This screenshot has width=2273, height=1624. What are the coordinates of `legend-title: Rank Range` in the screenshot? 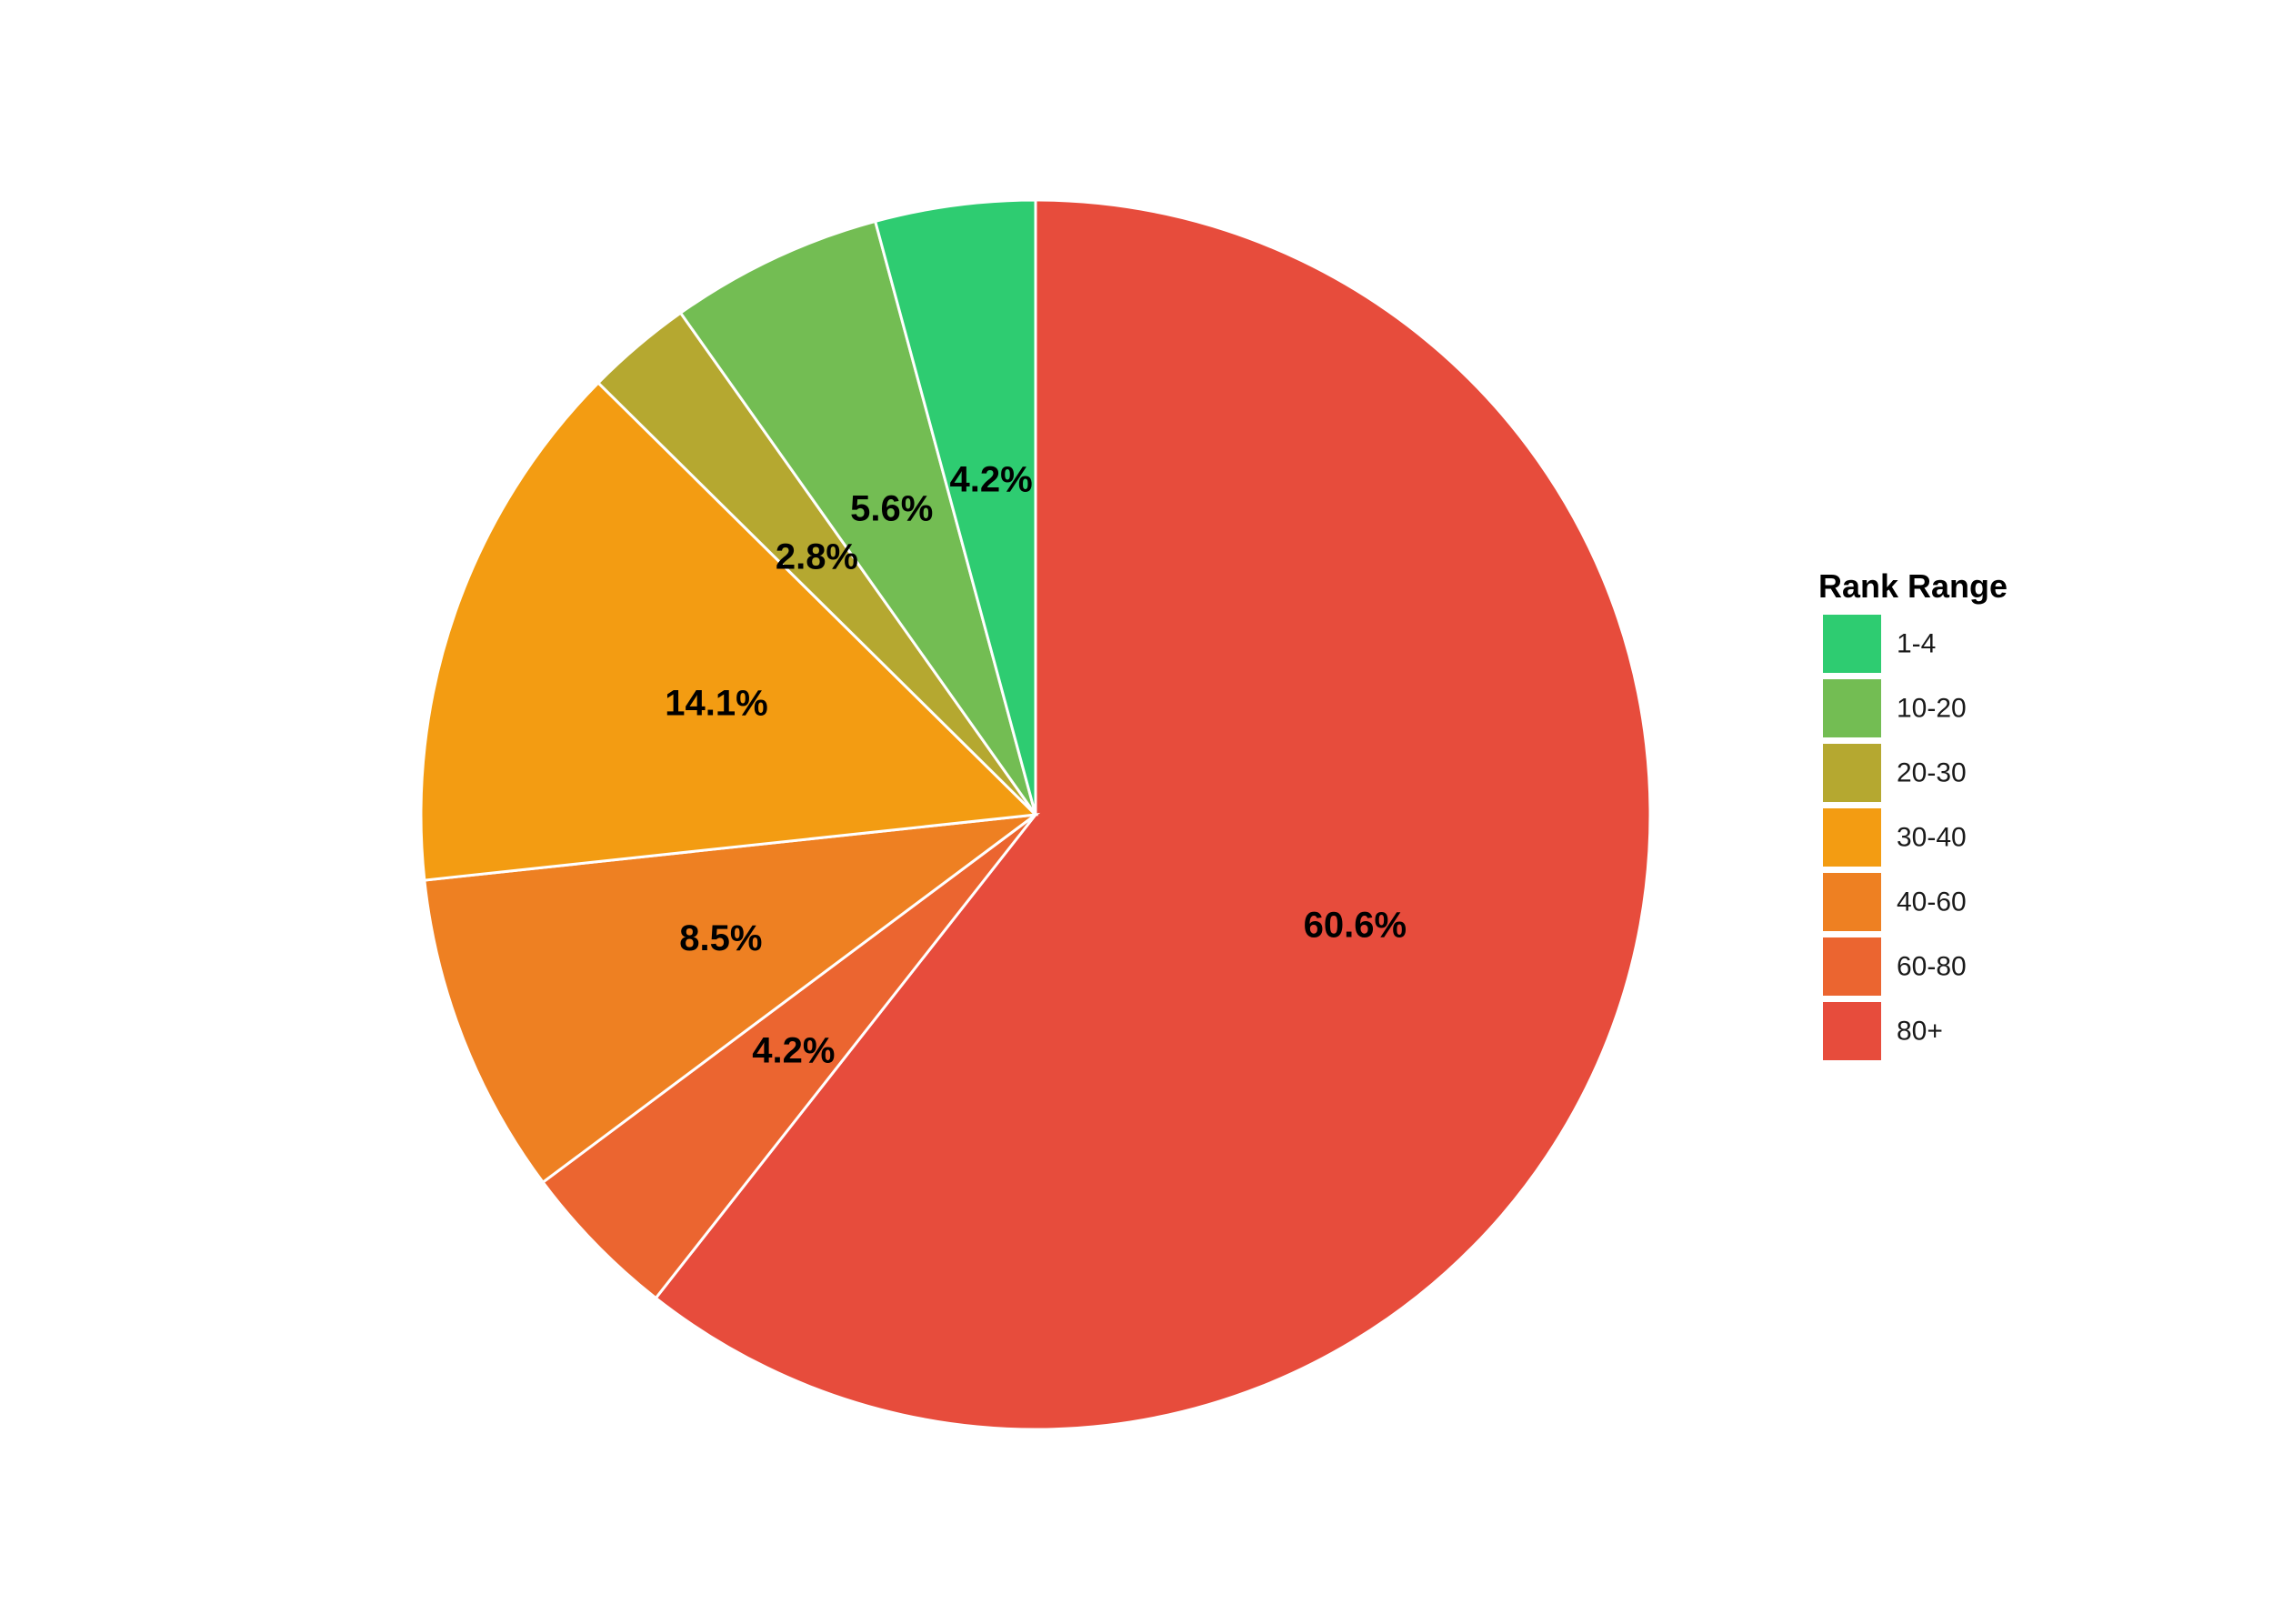 It's located at (1913, 586).